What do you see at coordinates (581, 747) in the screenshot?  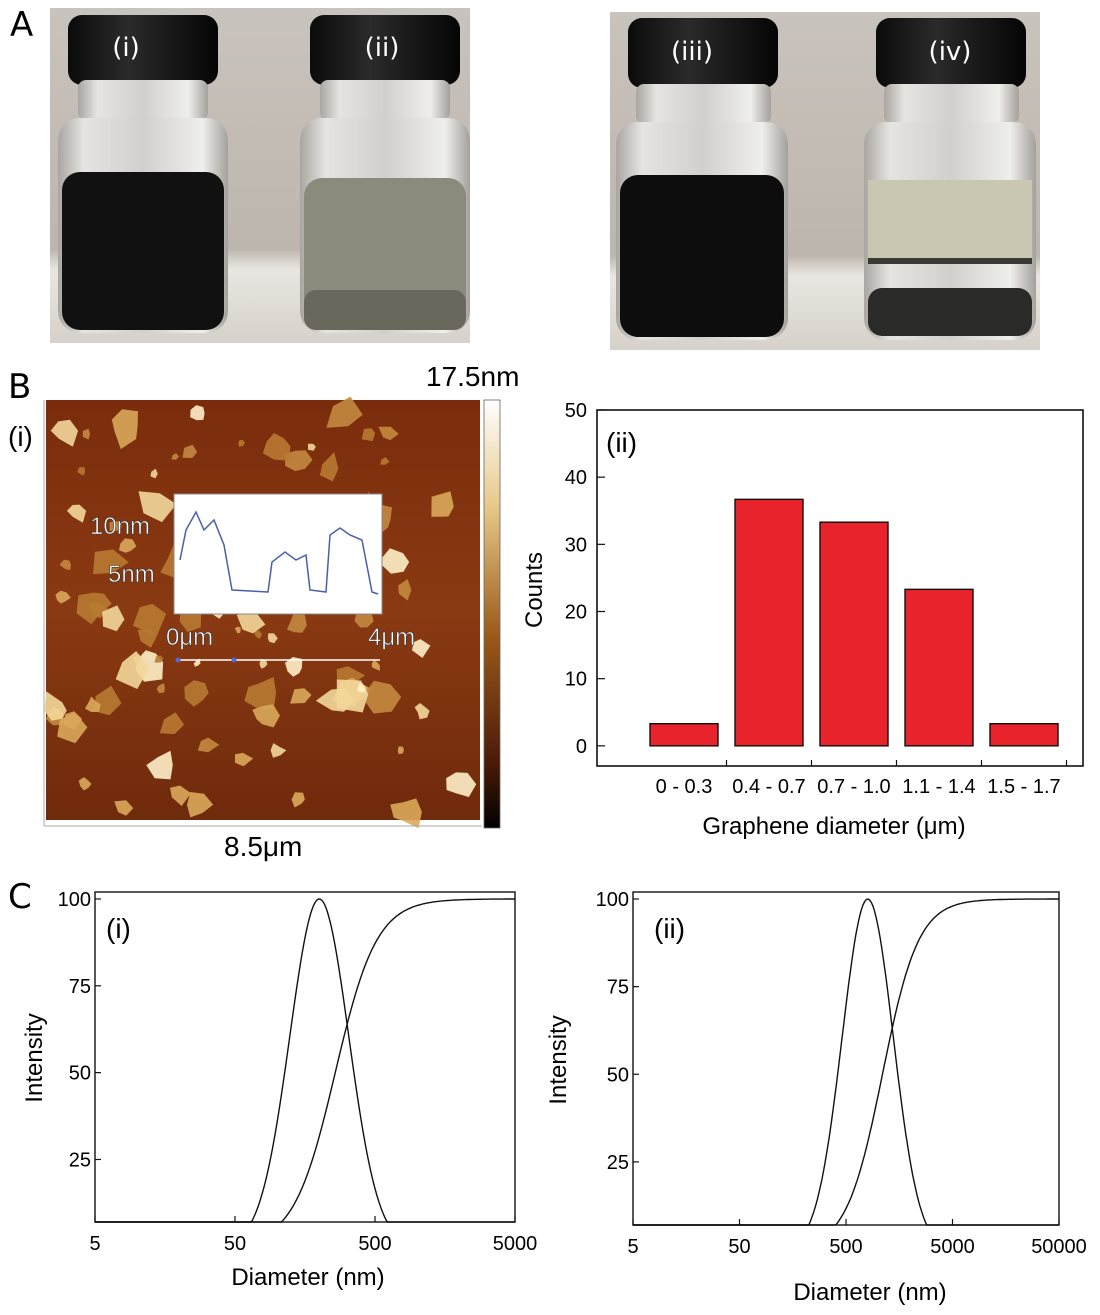 I see `histogram-y-tick-label: 0` at bounding box center [581, 747].